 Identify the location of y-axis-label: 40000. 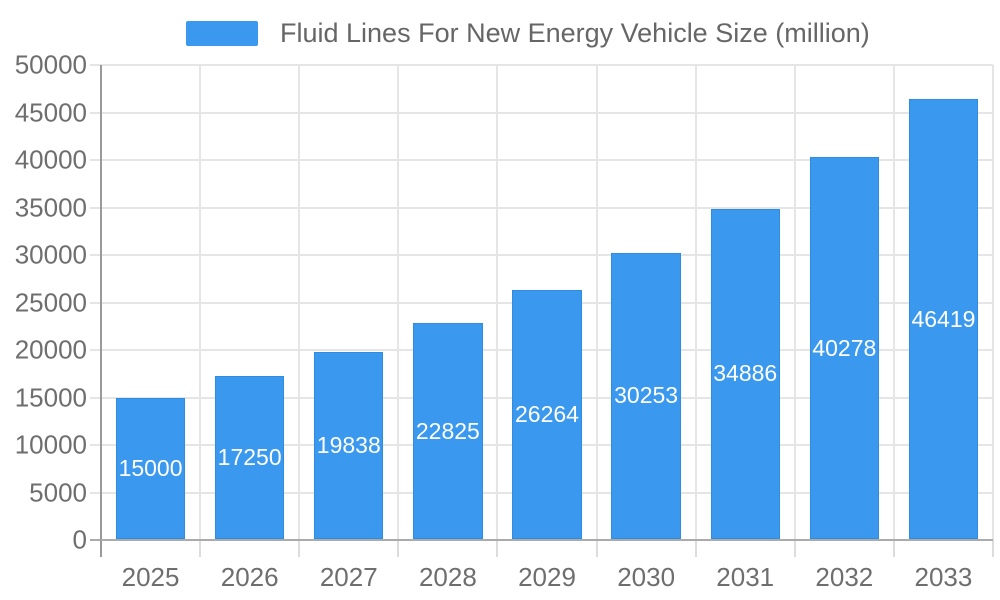
(50, 159).